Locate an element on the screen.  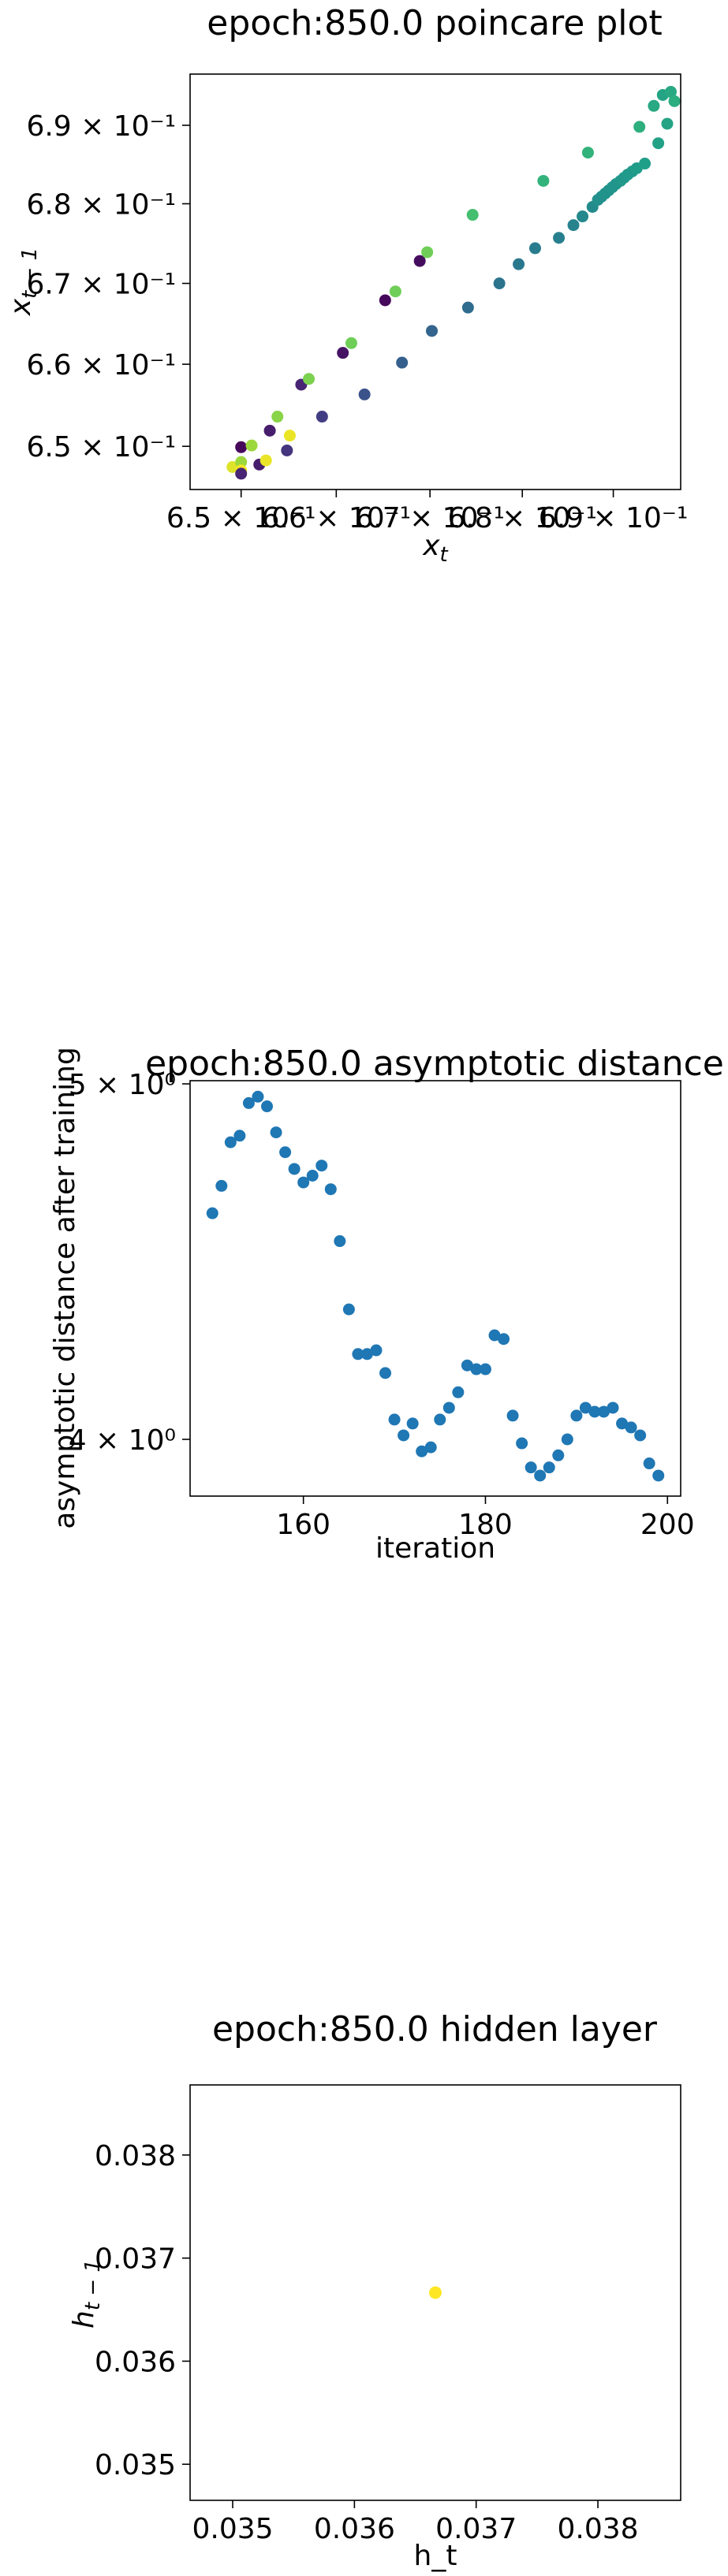
x-tick-label: 0.038 is located at coordinates (598, 2529).